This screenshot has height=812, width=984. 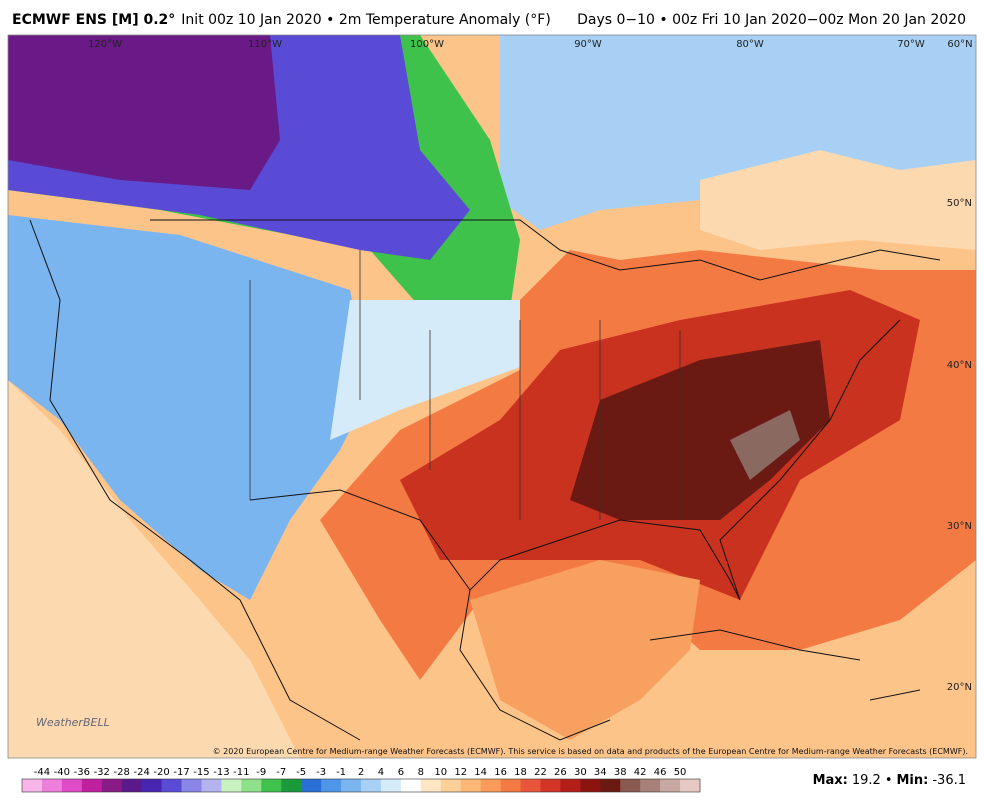 What do you see at coordinates (959, 203) in the screenshot?
I see `lat-label: 50°N` at bounding box center [959, 203].